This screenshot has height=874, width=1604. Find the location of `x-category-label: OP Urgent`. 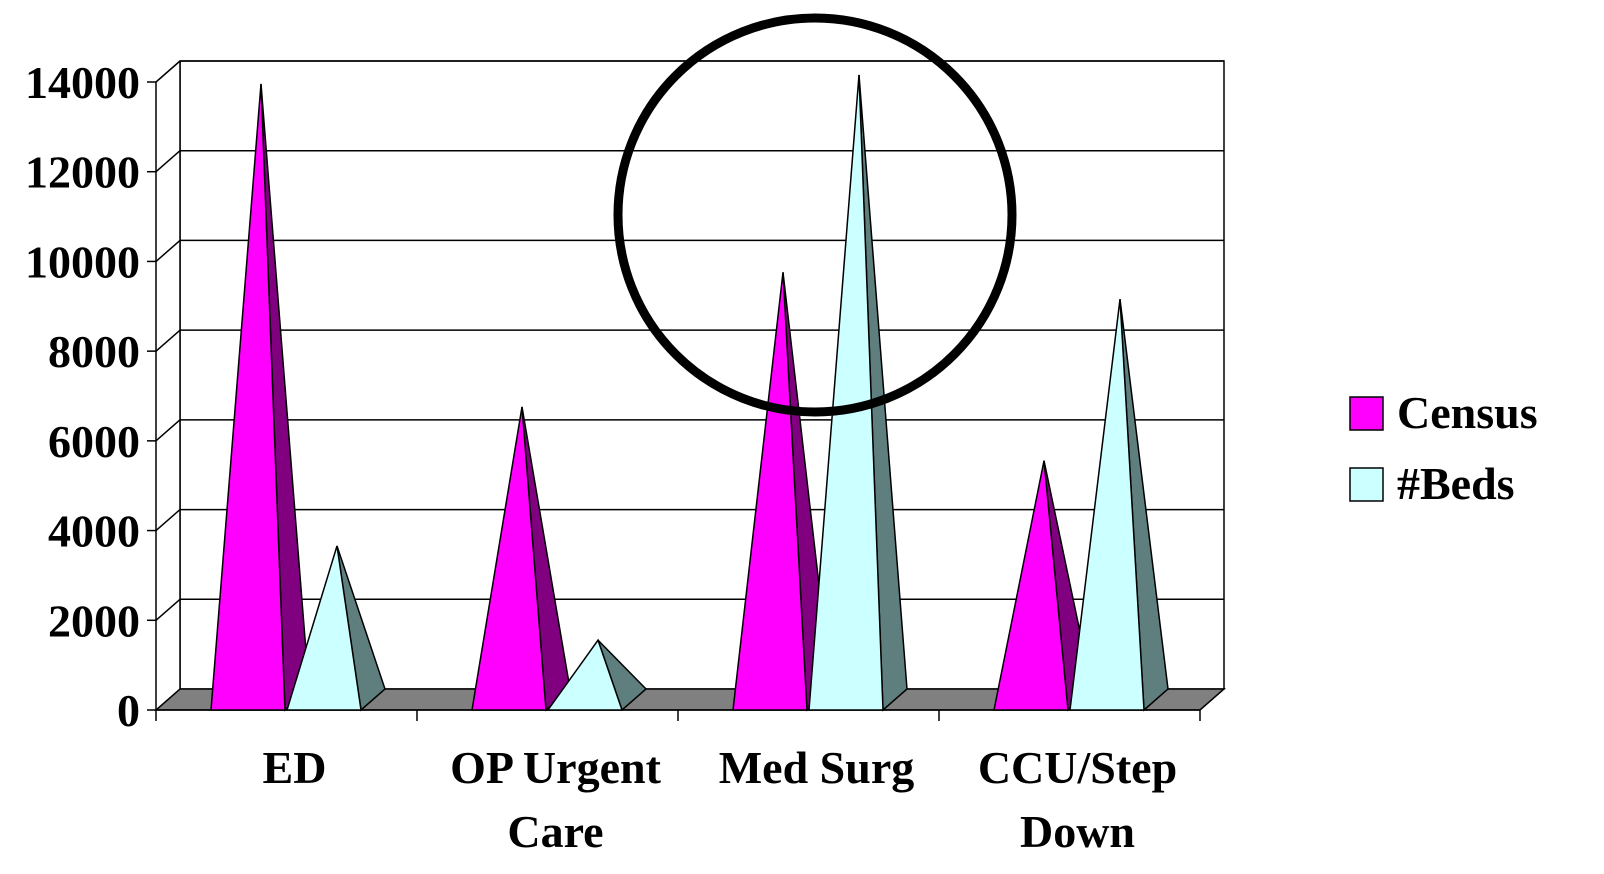

x-category-label: OP Urgent is located at coordinates (555, 767).